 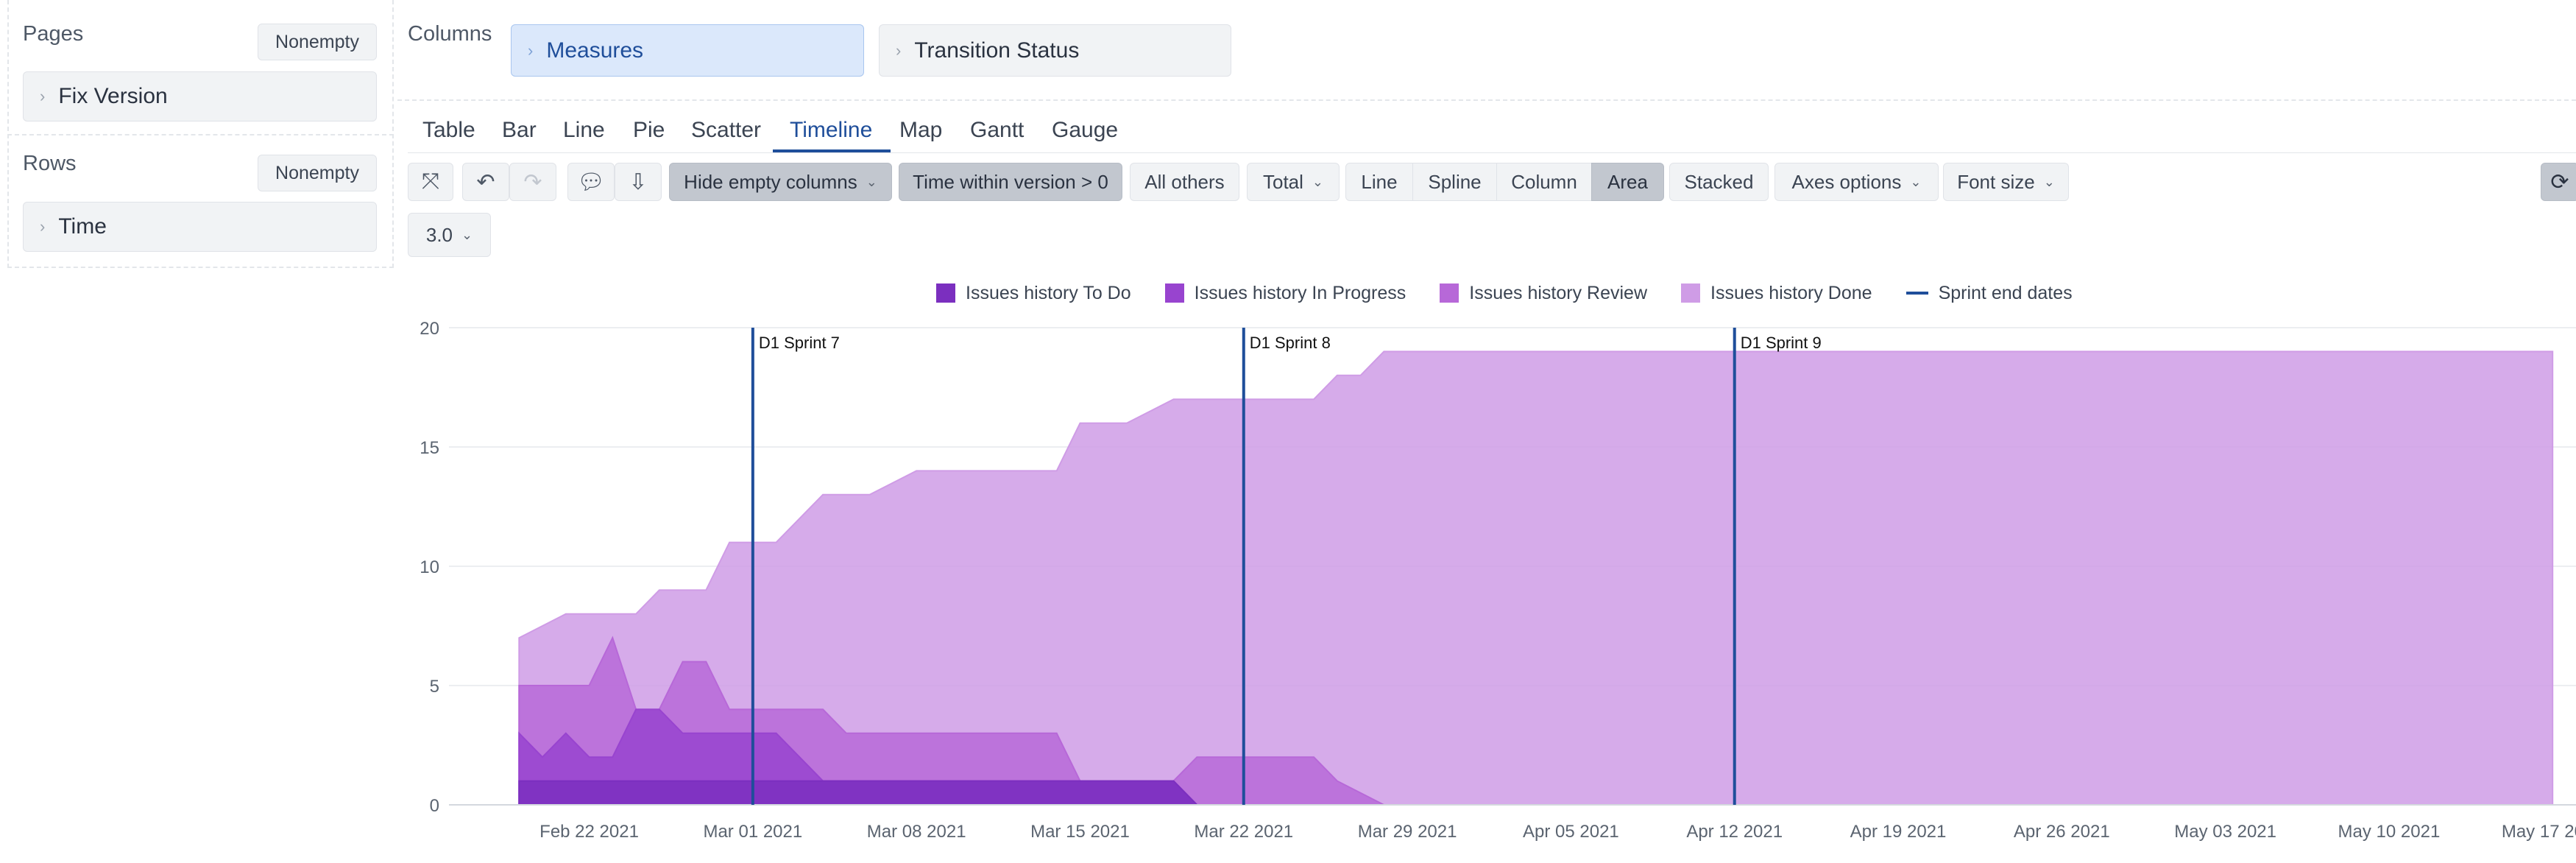 What do you see at coordinates (1898, 832) in the screenshot?
I see `x-tick-label: Apr 19 2021` at bounding box center [1898, 832].